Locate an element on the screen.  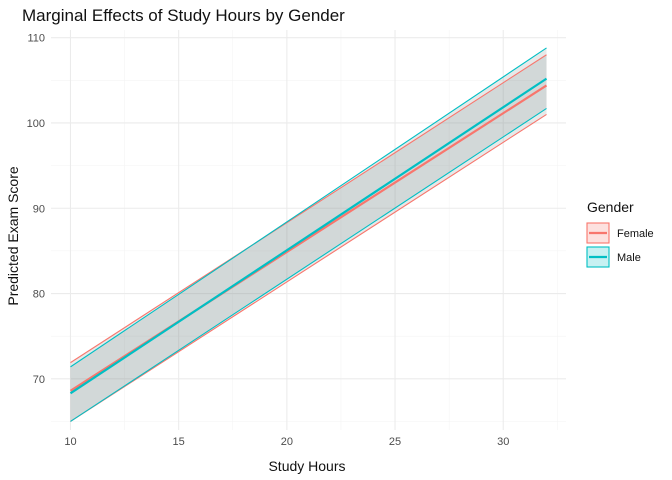
x-tick-label: 30 is located at coordinates (503, 442).